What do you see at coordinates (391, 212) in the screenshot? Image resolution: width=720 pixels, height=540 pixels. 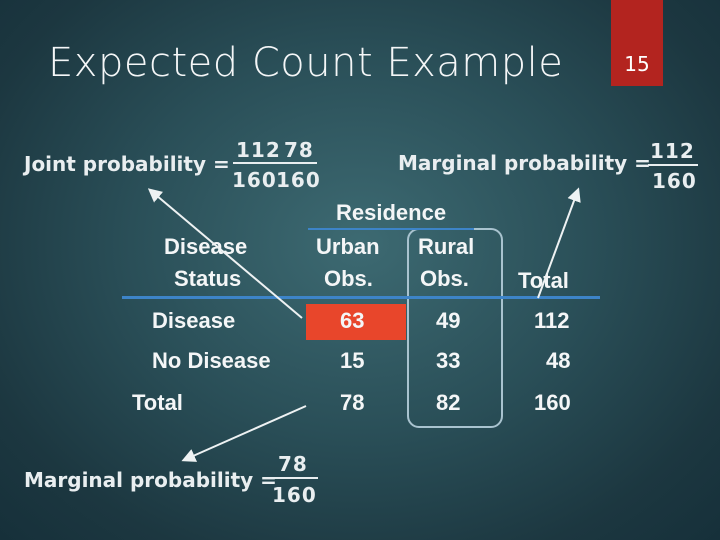 I see `residence-header: Residence` at bounding box center [391, 212].